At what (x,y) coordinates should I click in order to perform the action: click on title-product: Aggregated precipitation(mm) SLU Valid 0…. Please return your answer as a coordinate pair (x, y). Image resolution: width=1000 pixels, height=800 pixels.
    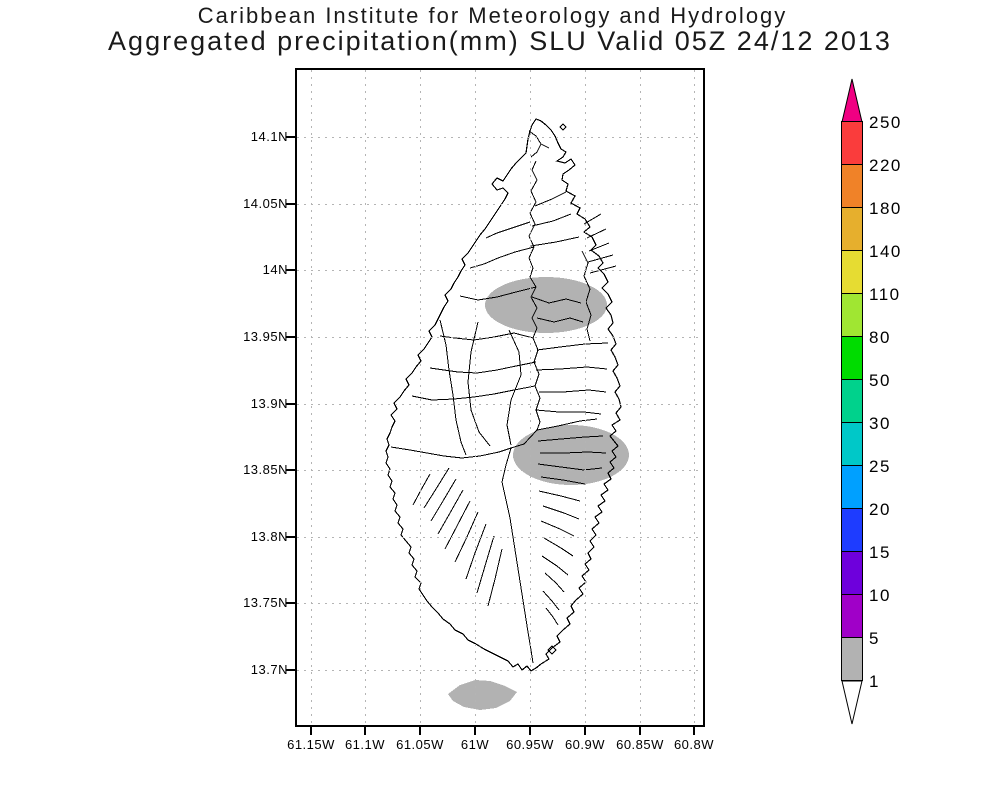
    Looking at the image, I should click on (500, 41).